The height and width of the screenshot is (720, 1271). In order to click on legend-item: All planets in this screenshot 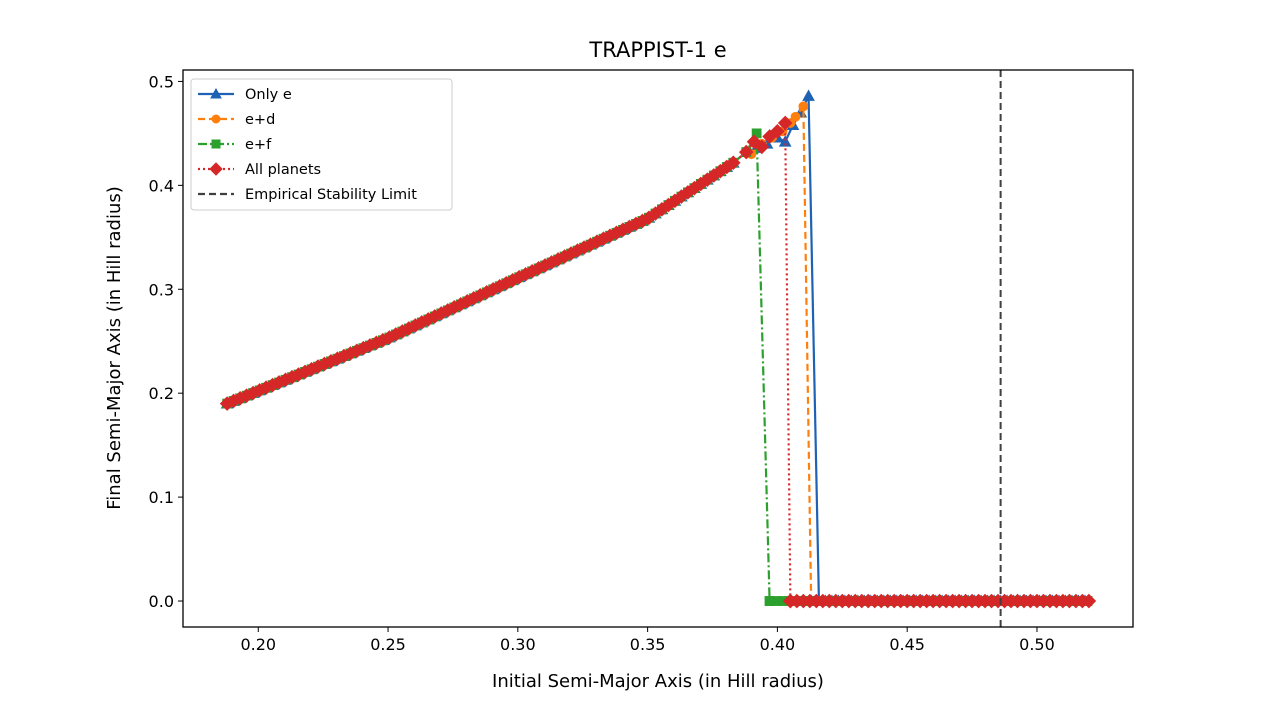, I will do `click(259, 170)`.